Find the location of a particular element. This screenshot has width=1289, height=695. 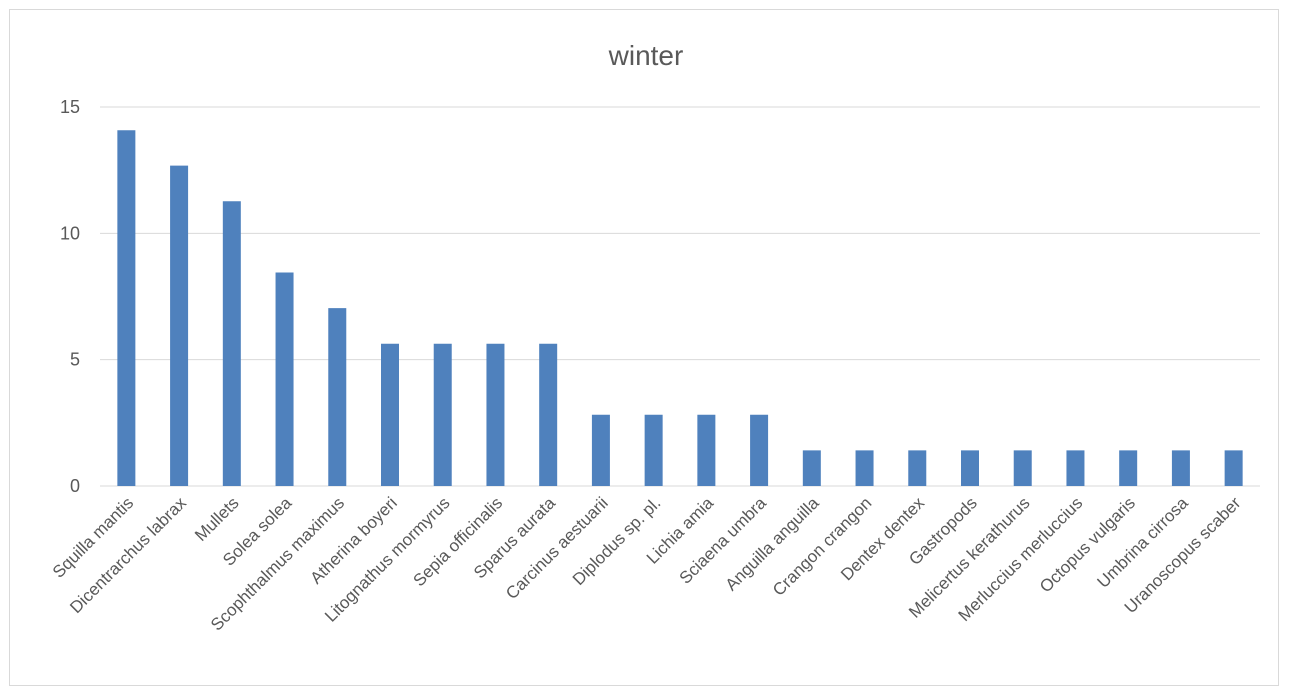

y-tick-label: 10 is located at coordinates (70, 233).